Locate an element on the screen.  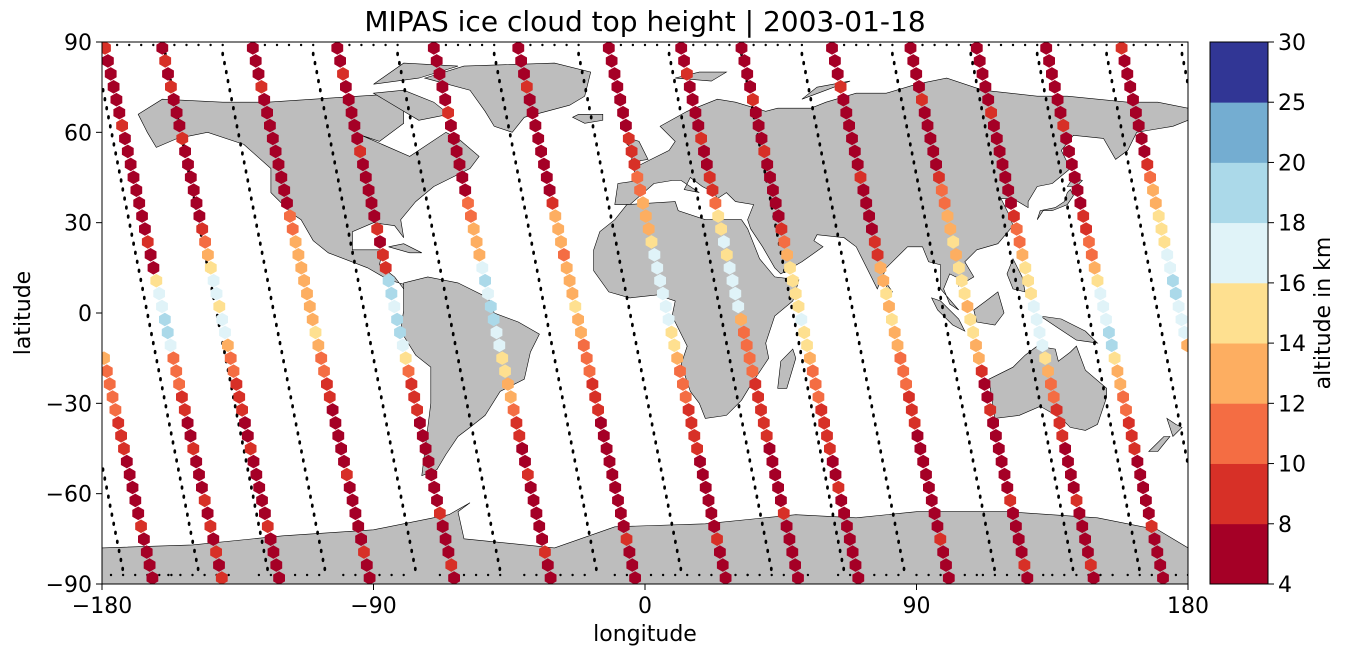
land-iceland is located at coordinates (587, 119).